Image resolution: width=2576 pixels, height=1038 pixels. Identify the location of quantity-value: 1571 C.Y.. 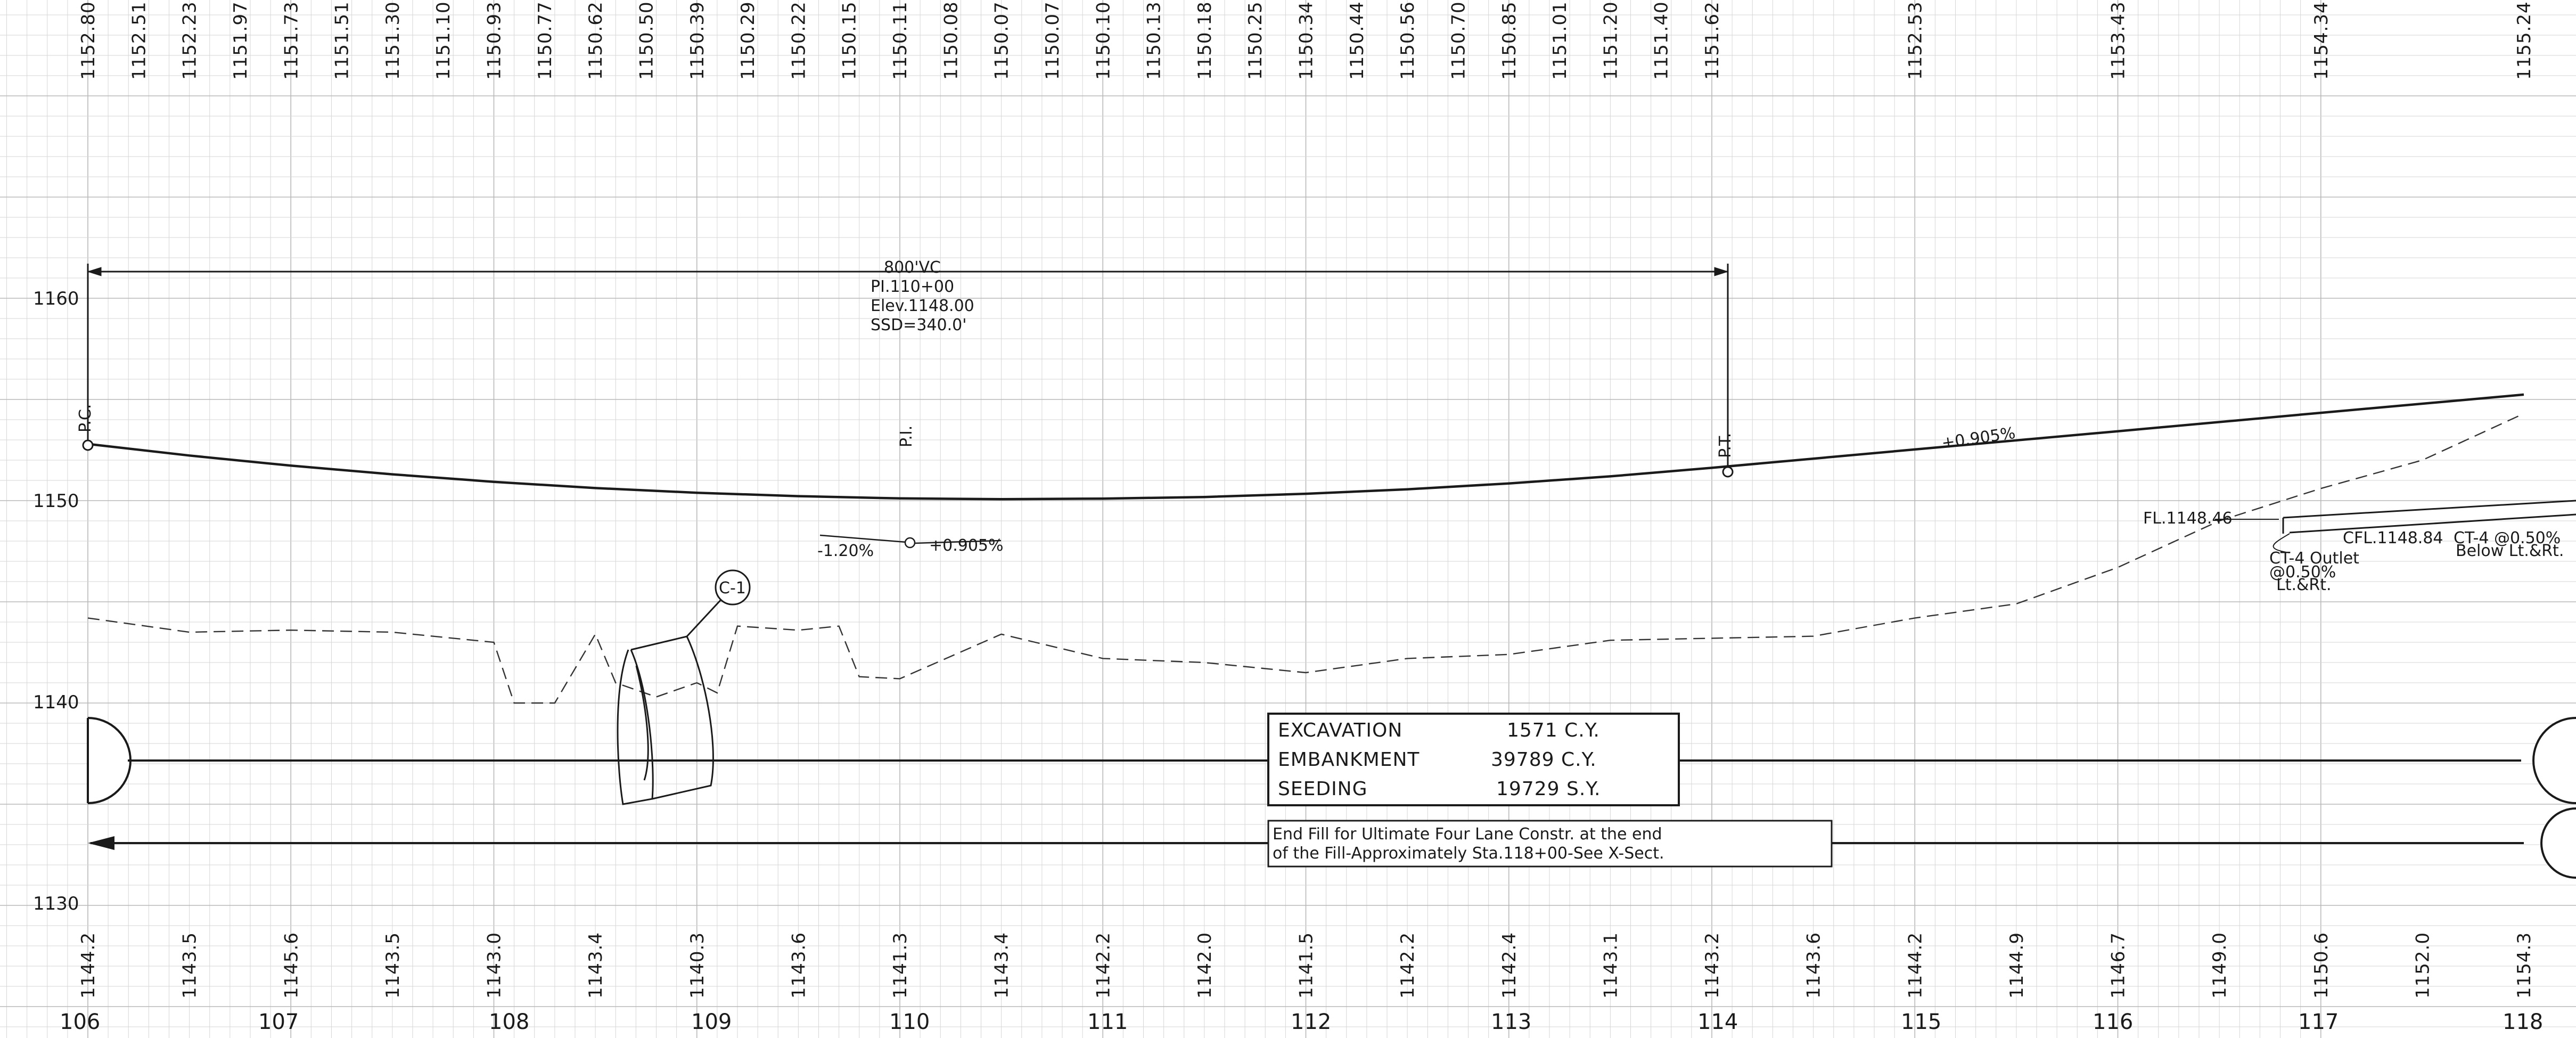
(1553, 730).